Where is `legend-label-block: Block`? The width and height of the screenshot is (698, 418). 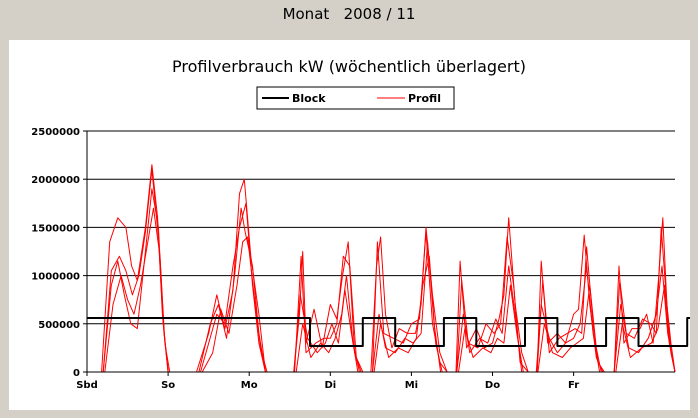 legend-label-block: Block is located at coordinates (309, 98).